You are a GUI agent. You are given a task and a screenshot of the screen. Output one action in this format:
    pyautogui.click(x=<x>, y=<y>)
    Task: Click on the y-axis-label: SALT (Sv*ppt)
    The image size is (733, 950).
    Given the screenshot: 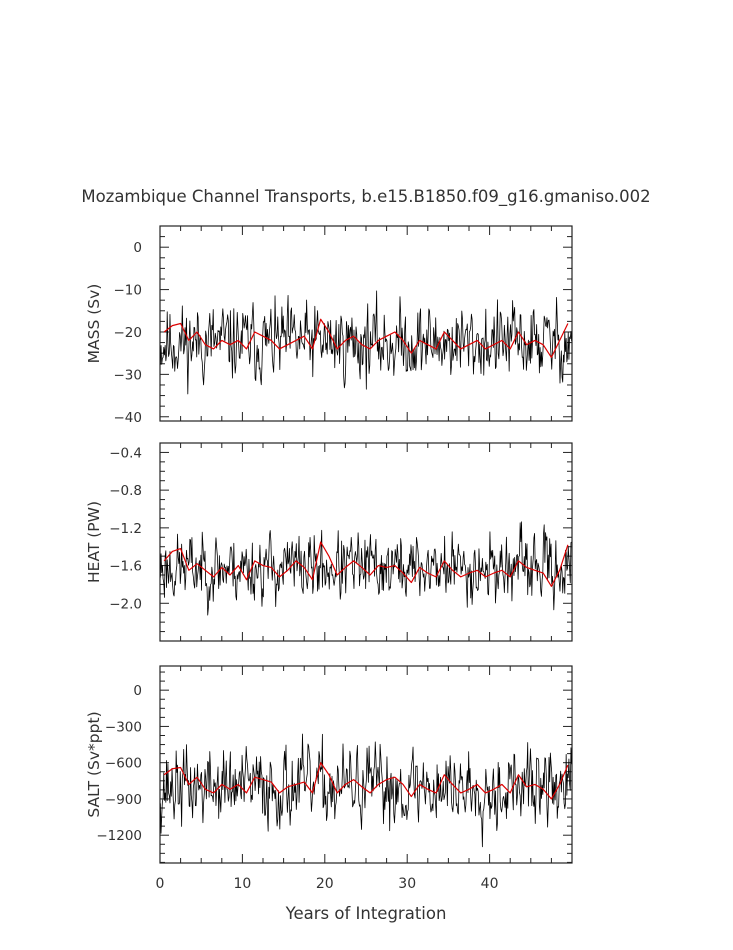 What is the action you would take?
    pyautogui.click(x=94, y=764)
    